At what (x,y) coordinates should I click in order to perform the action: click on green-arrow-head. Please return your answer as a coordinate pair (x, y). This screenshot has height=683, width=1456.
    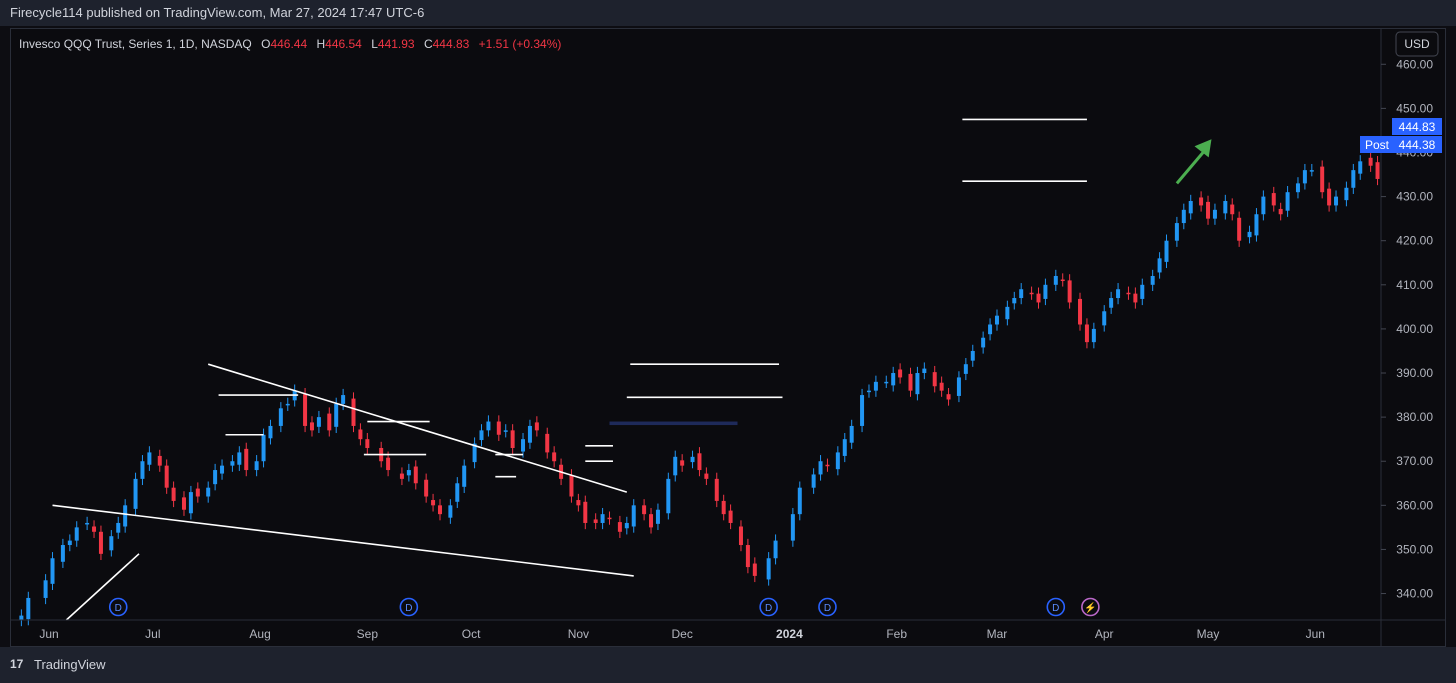
    Looking at the image, I should click on (1203, 148).